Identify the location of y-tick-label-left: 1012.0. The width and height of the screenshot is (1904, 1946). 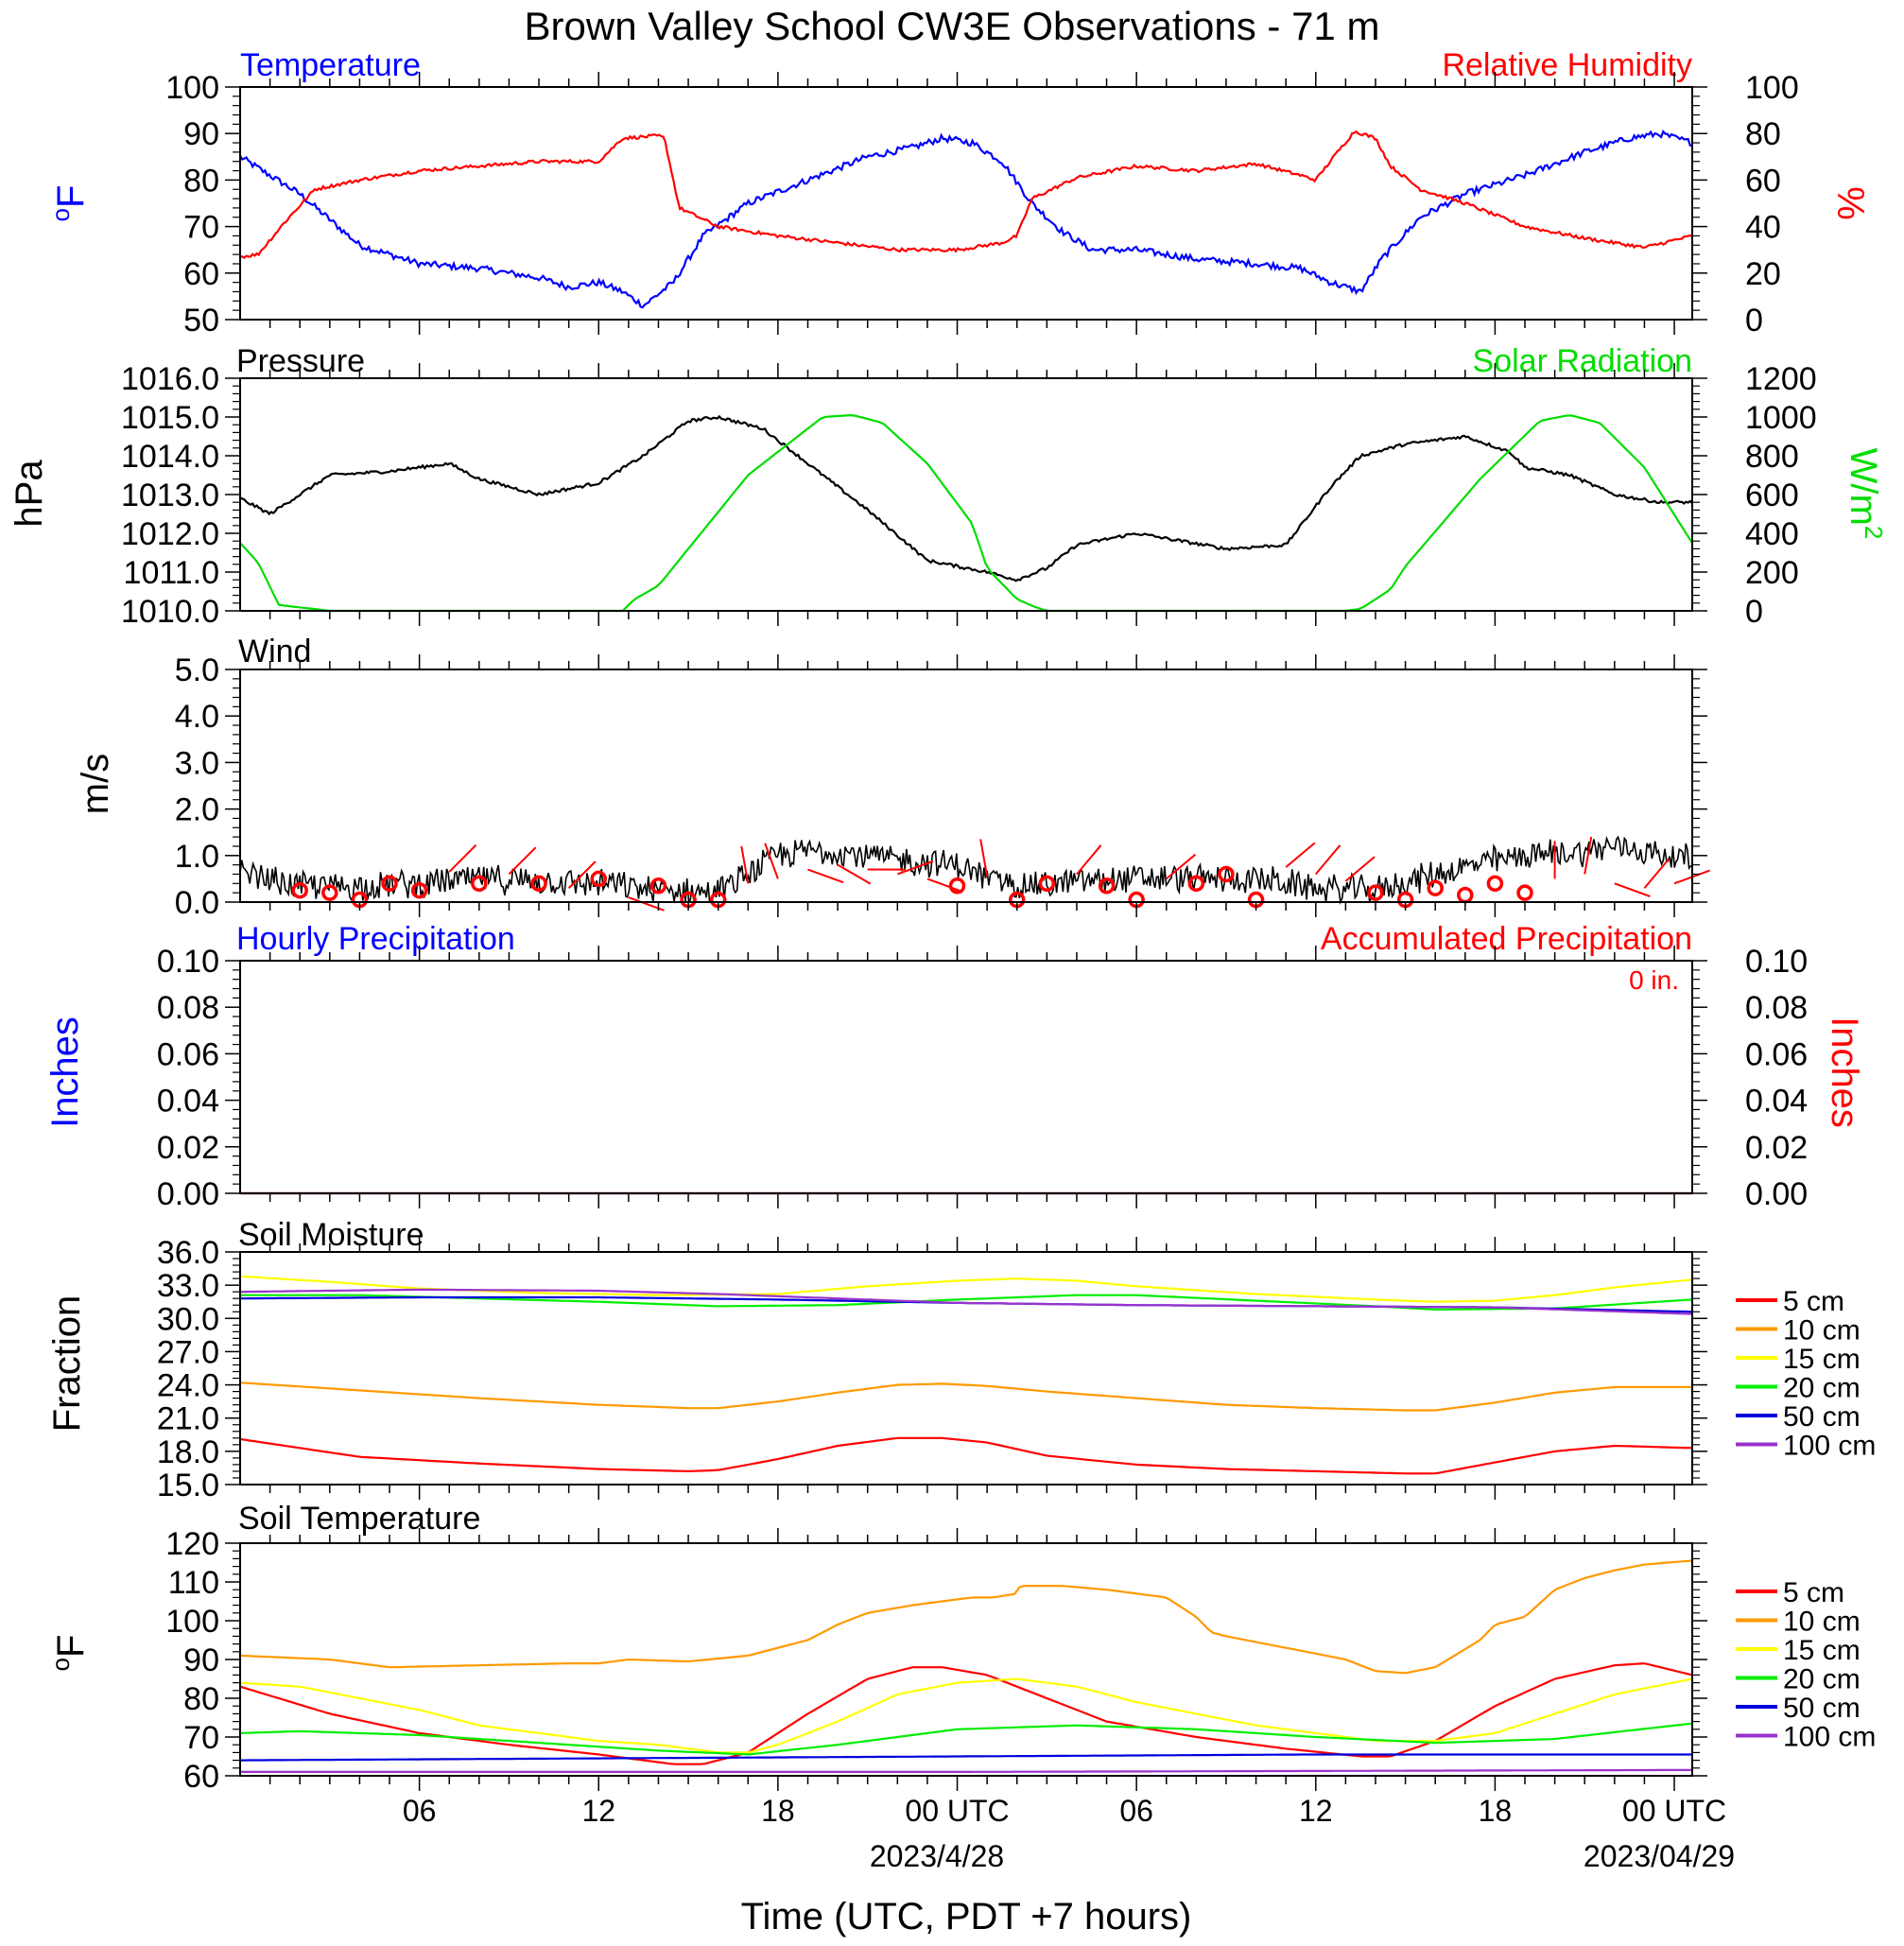
(170, 534).